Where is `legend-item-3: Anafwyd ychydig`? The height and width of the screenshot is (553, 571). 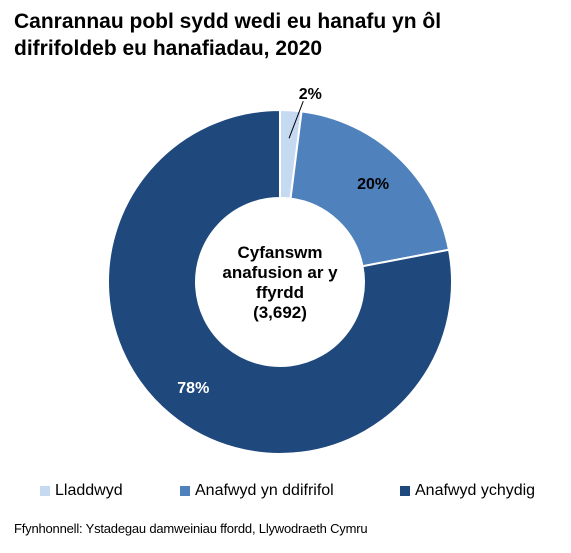
legend-item-3: Anafwyd ychydig is located at coordinates (467, 491).